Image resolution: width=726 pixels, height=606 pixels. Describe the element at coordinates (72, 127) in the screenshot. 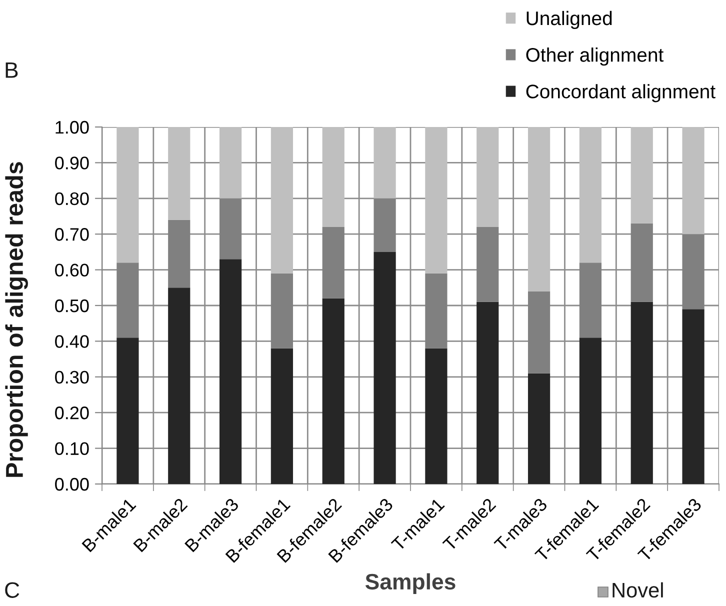

I see `y-tick-label: 1.00` at that location.